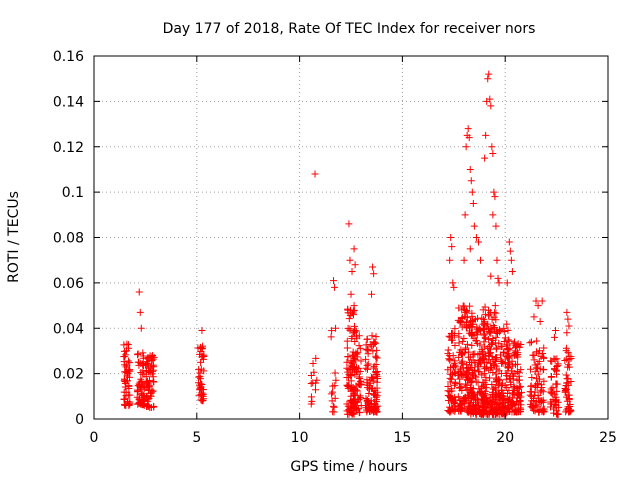 The height and width of the screenshot is (480, 640). I want to click on y-tick-label: 0.1, so click(73, 193).